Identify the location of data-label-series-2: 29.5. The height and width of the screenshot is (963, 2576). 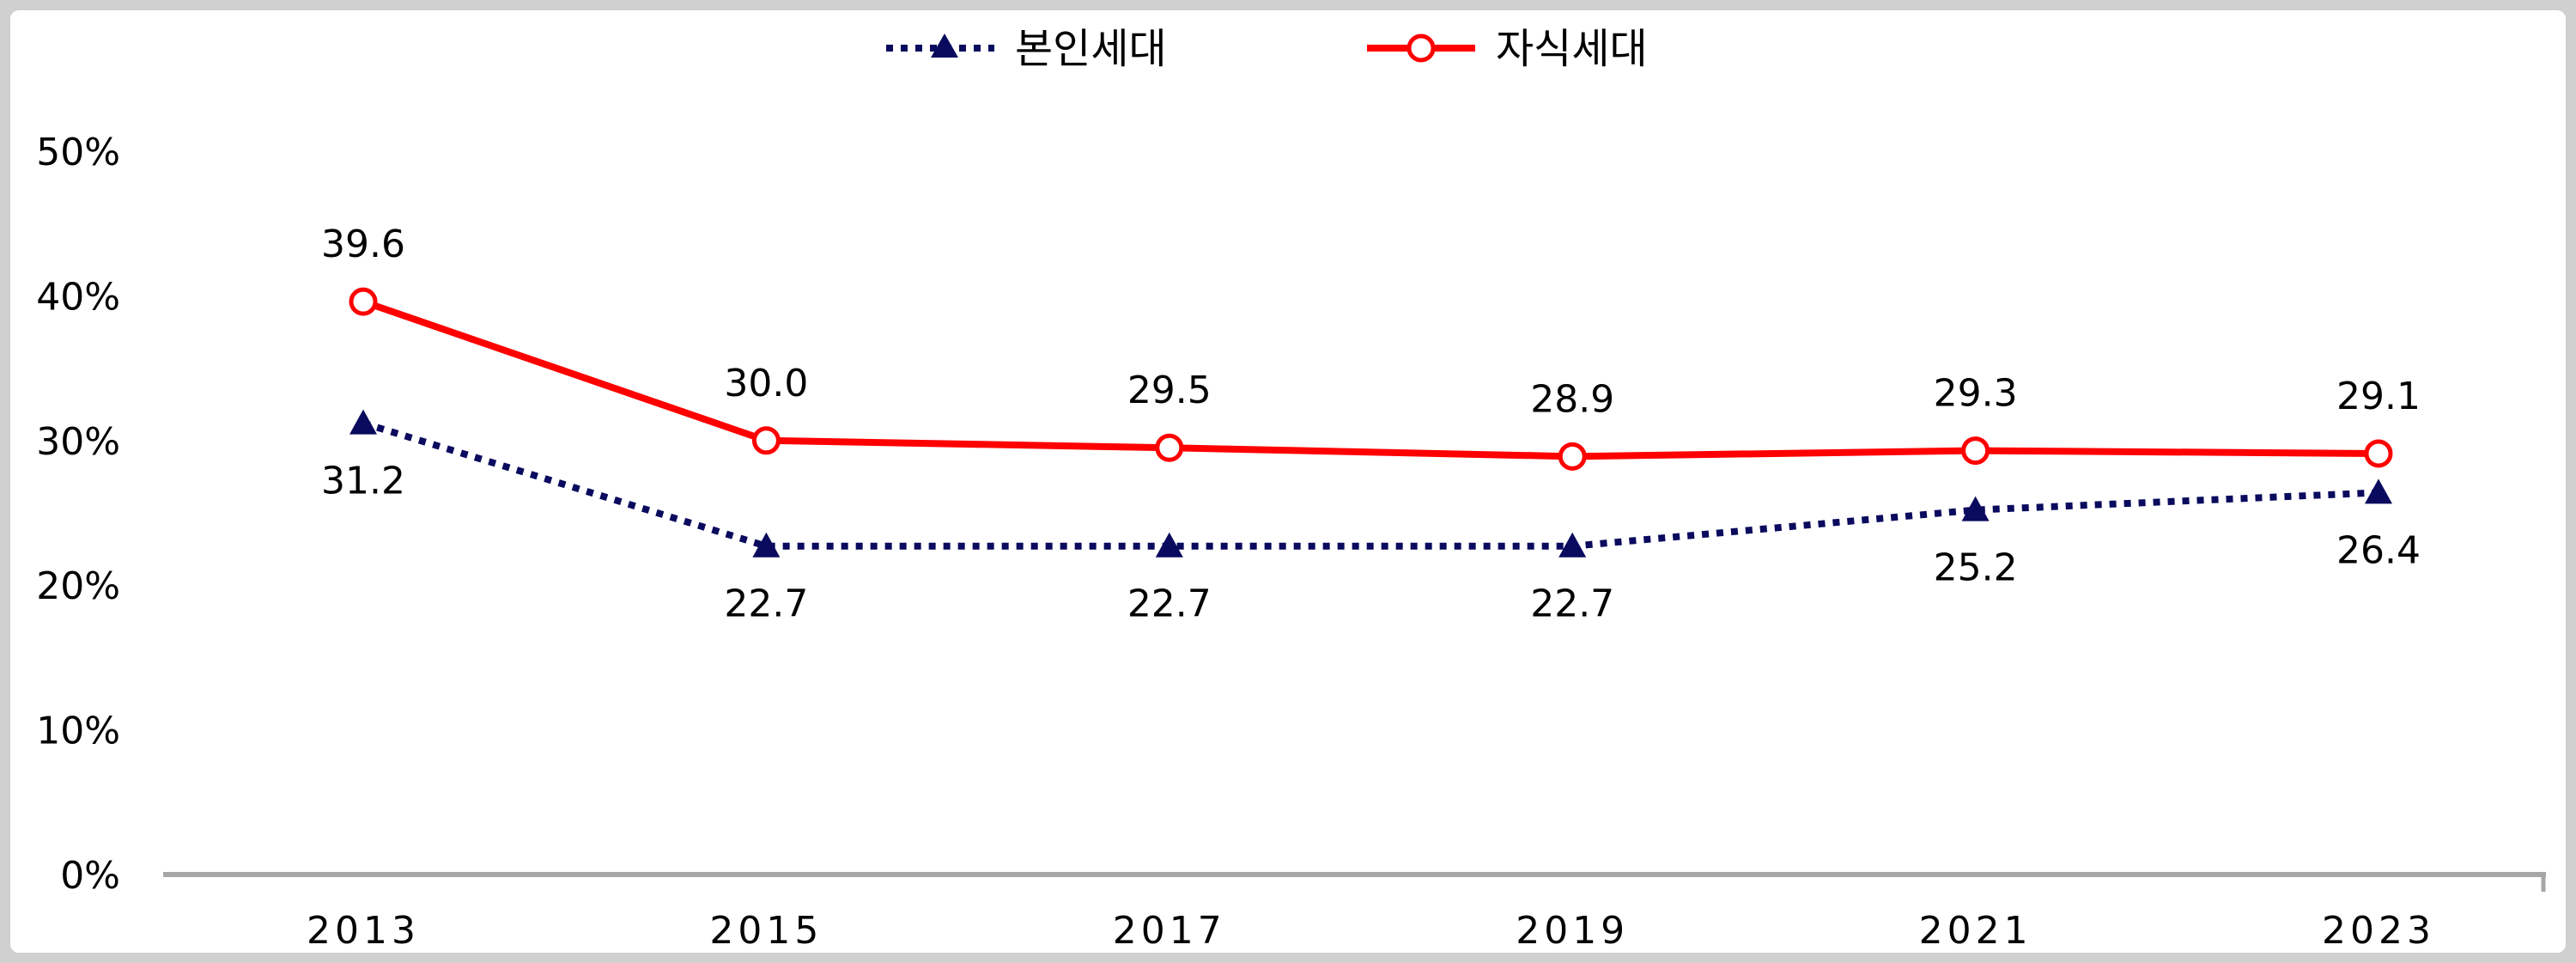
(1169, 390).